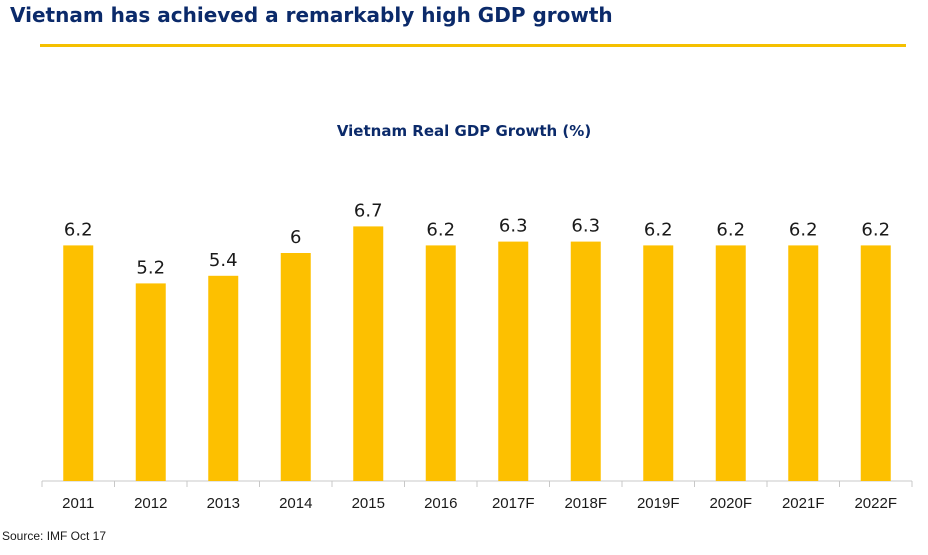  Describe the element at coordinates (440, 229) in the screenshot. I see `data-label-2016: 6.2` at that location.